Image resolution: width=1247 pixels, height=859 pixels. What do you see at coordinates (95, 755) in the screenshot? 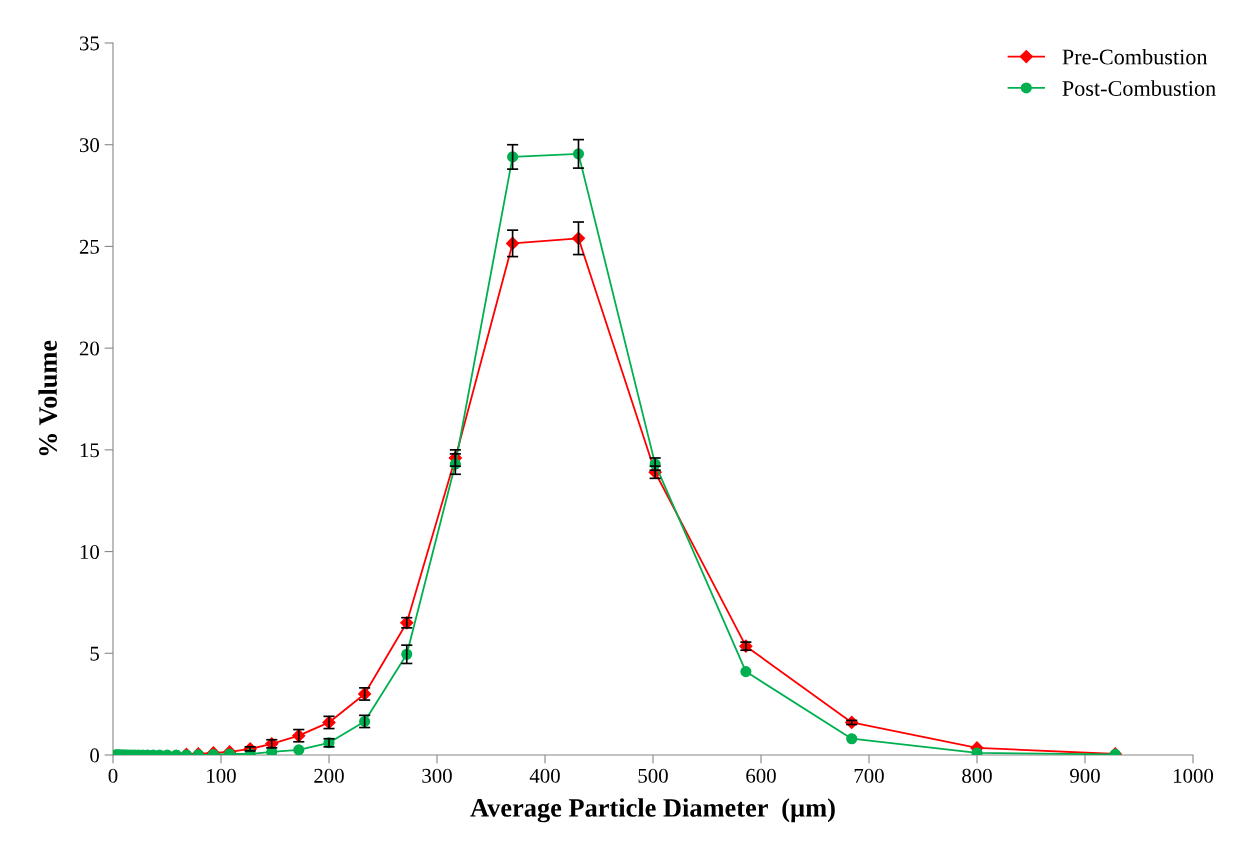
I see `y-tick-label: 0` at bounding box center [95, 755].